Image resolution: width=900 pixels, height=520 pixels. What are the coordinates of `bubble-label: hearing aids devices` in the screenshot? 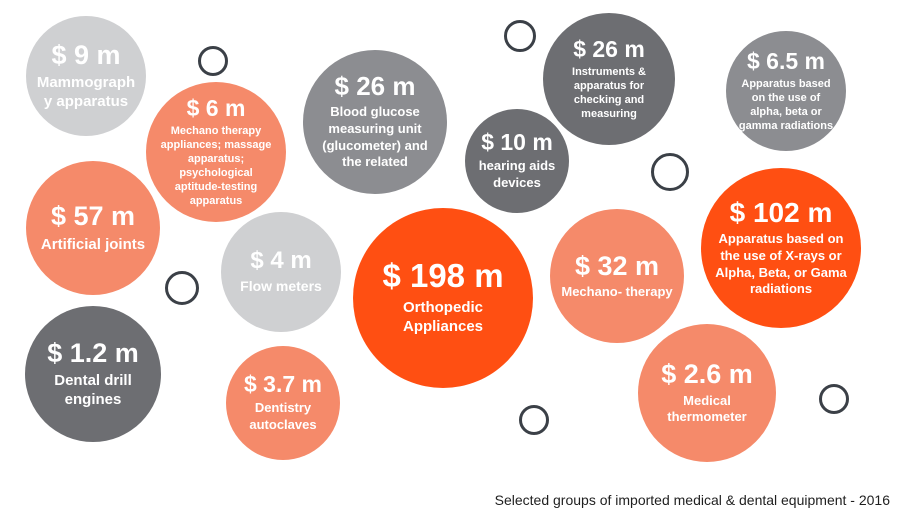 It's located at (517, 174).